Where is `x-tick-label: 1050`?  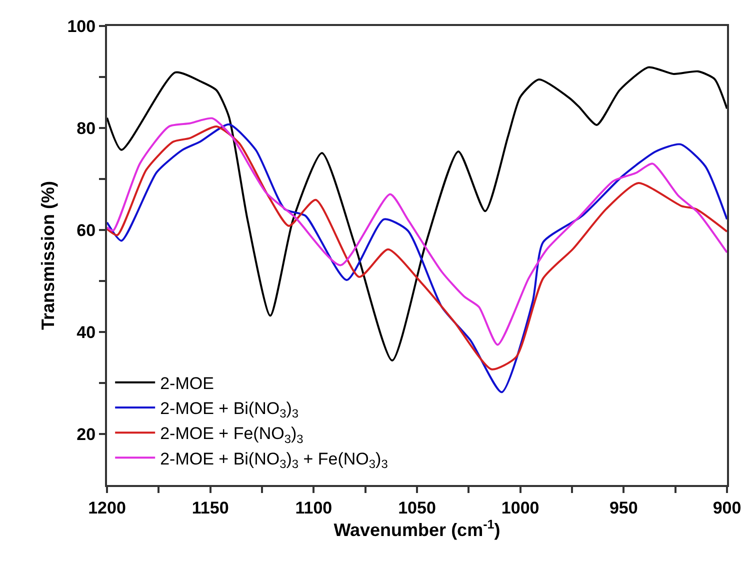
x-tick-label: 1050 is located at coordinates (417, 508).